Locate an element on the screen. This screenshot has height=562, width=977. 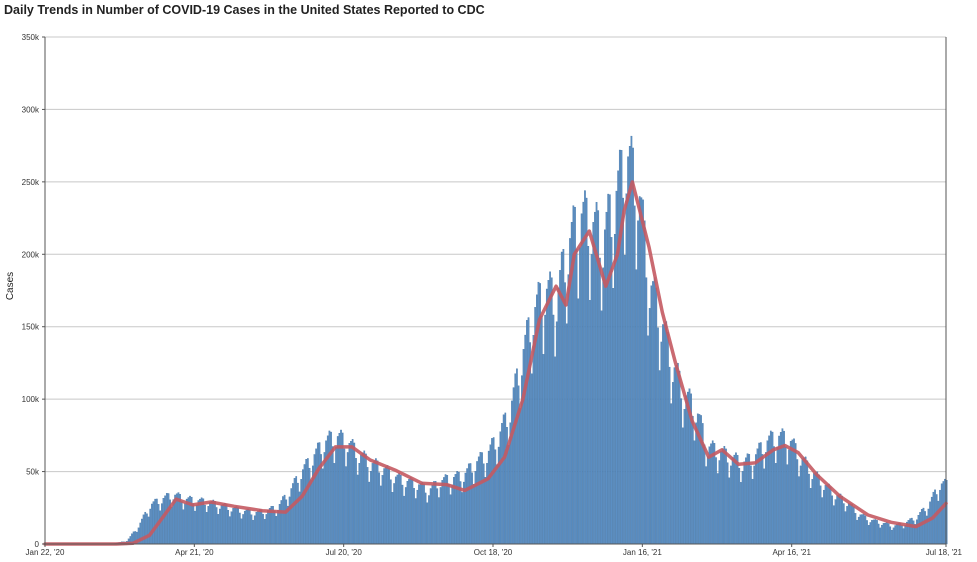
y-tick-label: 100k is located at coordinates (31, 399).